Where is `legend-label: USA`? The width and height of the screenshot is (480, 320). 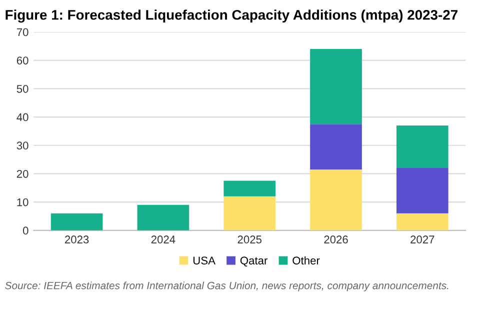
legend-label: USA is located at coordinates (204, 260).